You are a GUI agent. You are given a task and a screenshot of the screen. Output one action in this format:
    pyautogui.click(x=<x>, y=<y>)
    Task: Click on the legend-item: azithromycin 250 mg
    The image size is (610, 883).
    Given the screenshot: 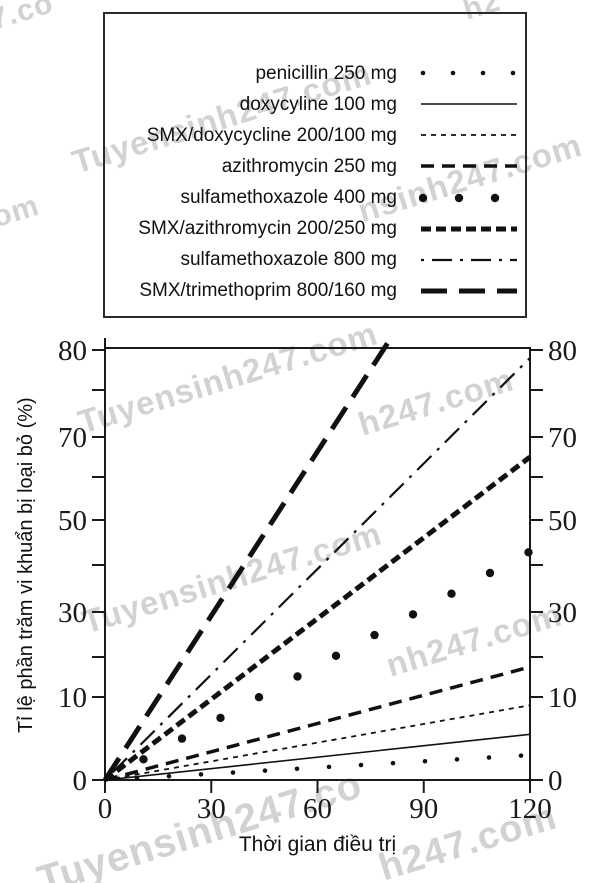 What is the action you would take?
    pyautogui.click(x=316, y=166)
    